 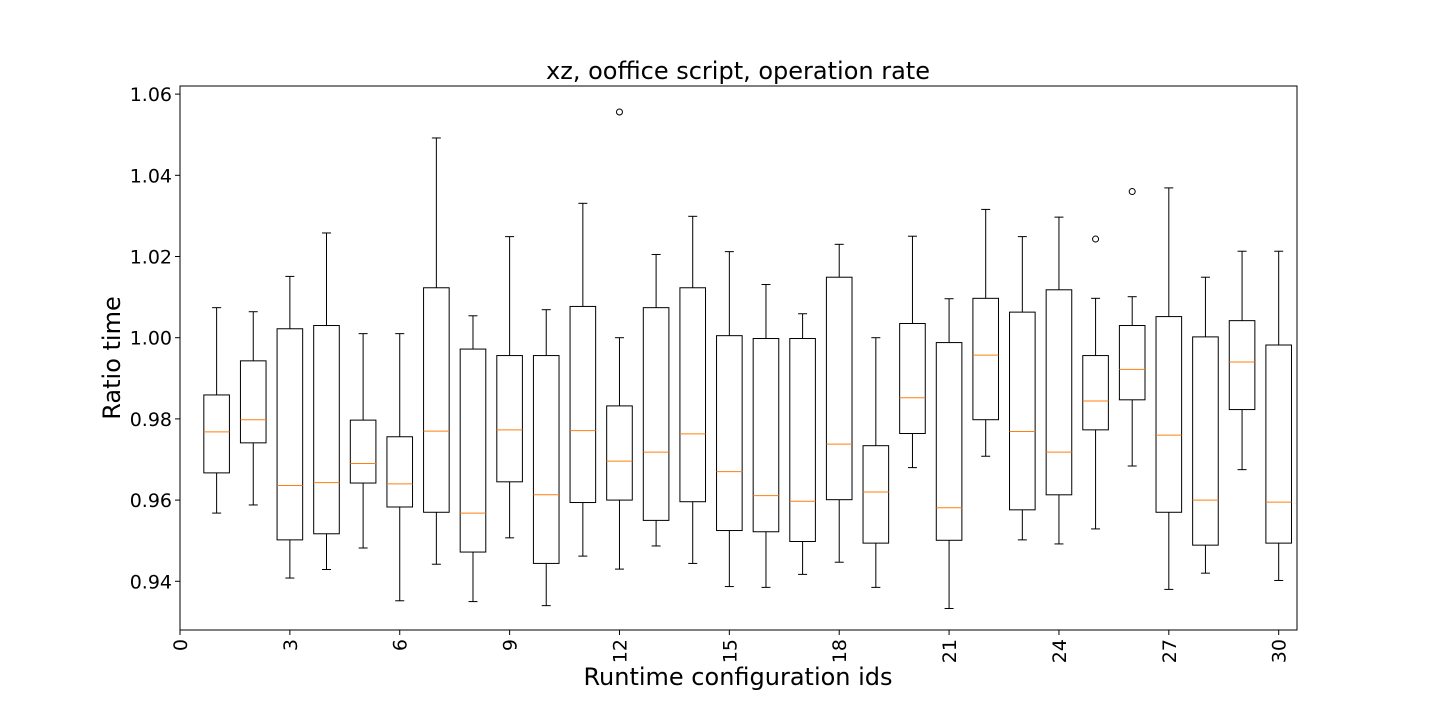 What do you see at coordinates (401, 645) in the screenshot?
I see `x-tick-label: 6` at bounding box center [401, 645].